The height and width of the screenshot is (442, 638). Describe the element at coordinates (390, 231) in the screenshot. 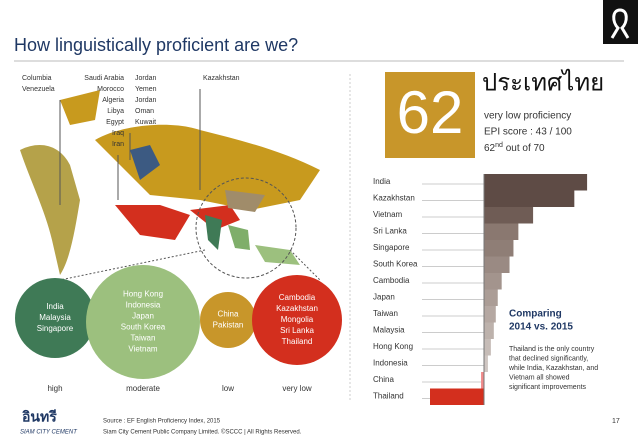

I see `category-label: Sri Lanka` at that location.